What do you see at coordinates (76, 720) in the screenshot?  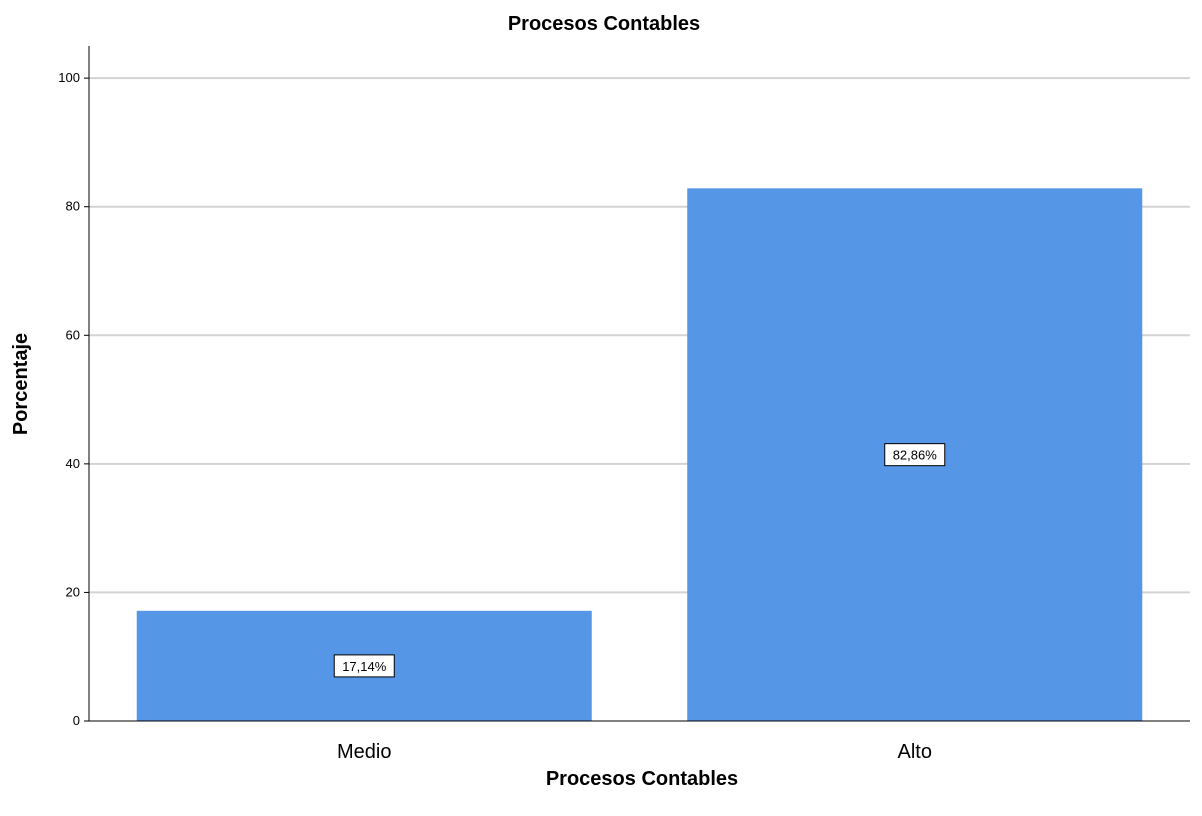 I see `y-tick-label: 0` at bounding box center [76, 720].